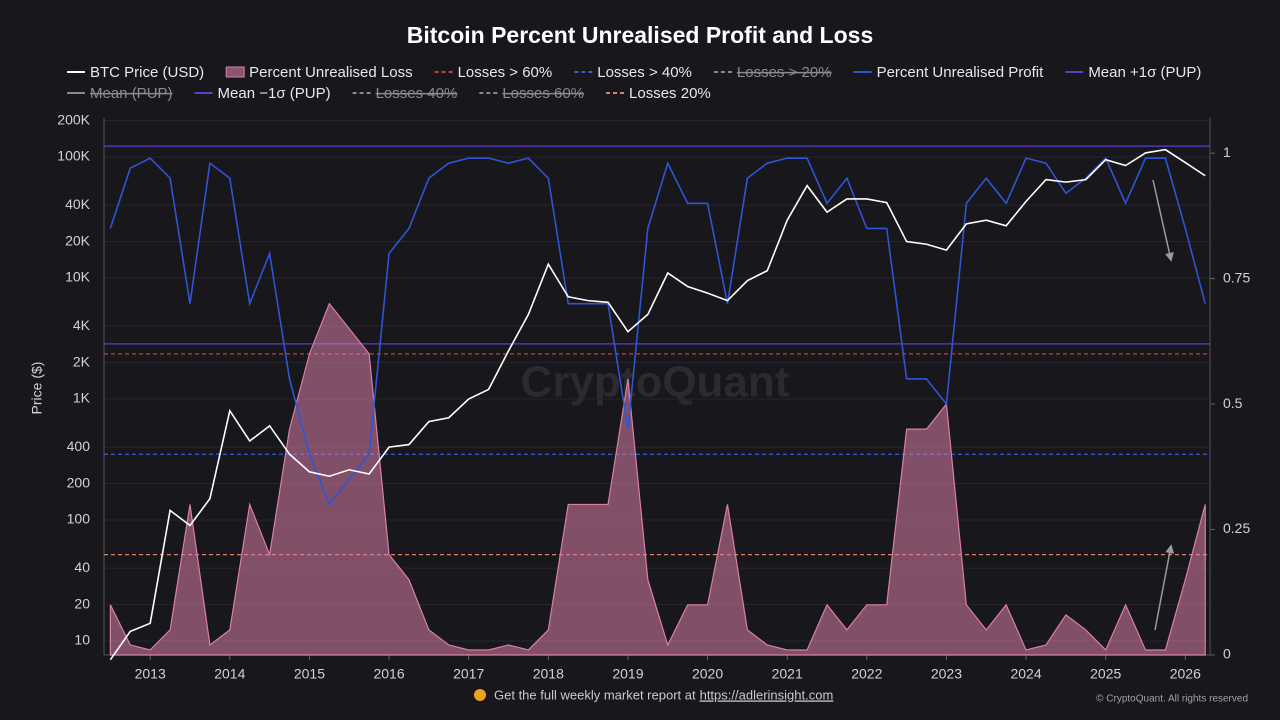  I want to click on y-tick-label: 20, so click(82, 603).